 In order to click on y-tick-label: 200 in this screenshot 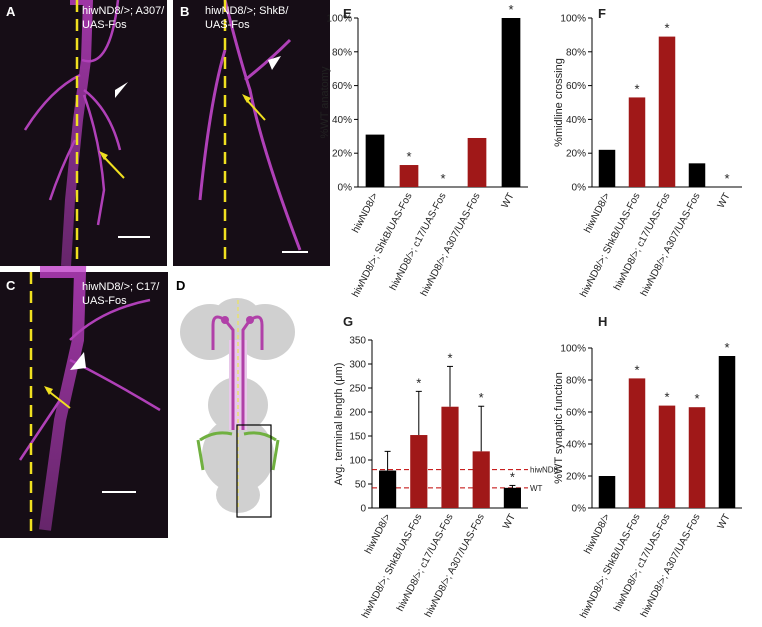, I will do `click(357, 413)`.